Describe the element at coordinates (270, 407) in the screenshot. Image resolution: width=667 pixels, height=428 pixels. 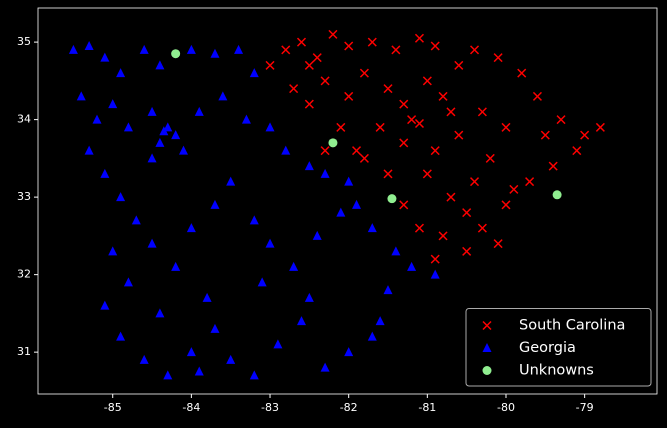
I see `x-tick-label: -83` at that location.